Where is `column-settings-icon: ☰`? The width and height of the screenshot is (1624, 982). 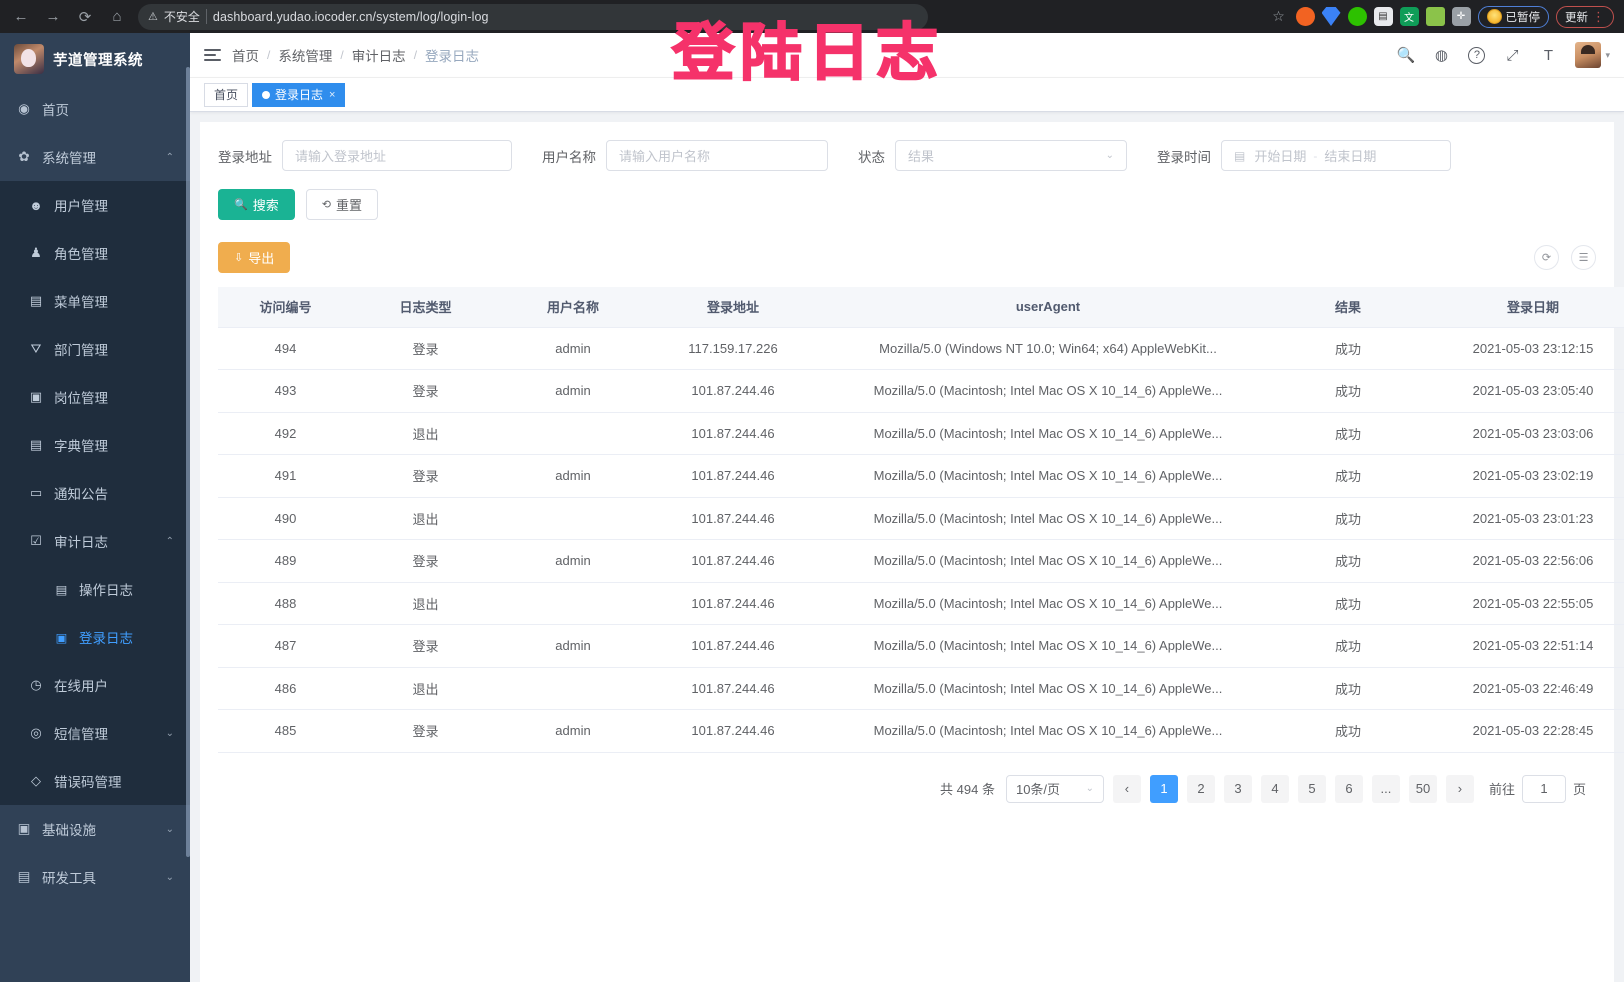
column-settings-icon: ☰ is located at coordinates (1583, 257).